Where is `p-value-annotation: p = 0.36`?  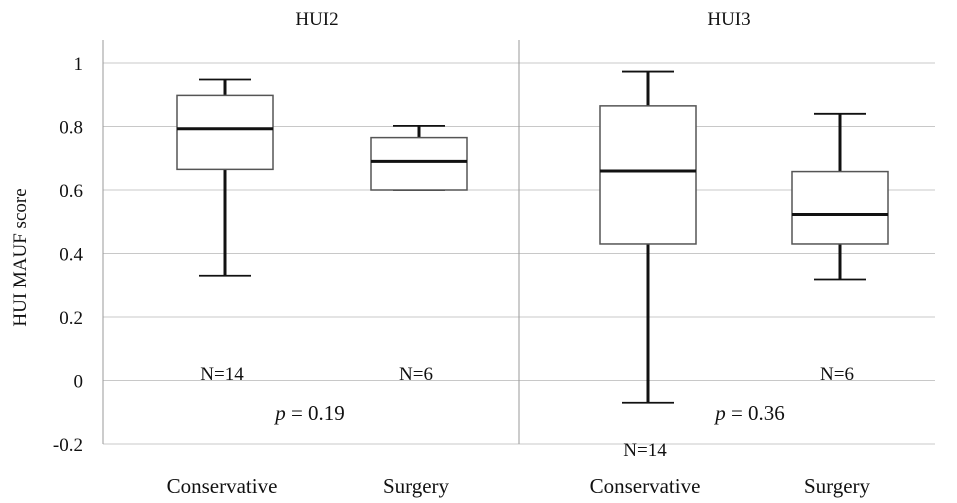
p-value-annotation: p = 0.36 is located at coordinates (749, 413).